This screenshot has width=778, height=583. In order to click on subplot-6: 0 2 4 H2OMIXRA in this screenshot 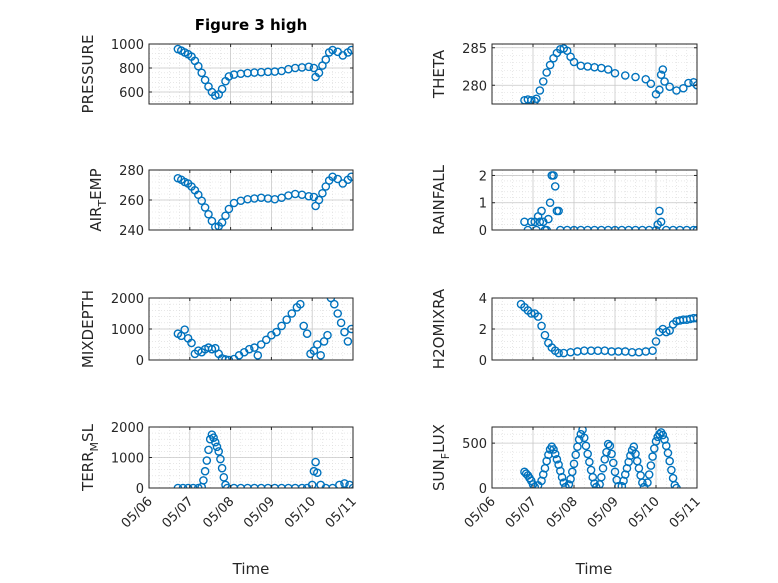, I will do `click(564, 328)`.